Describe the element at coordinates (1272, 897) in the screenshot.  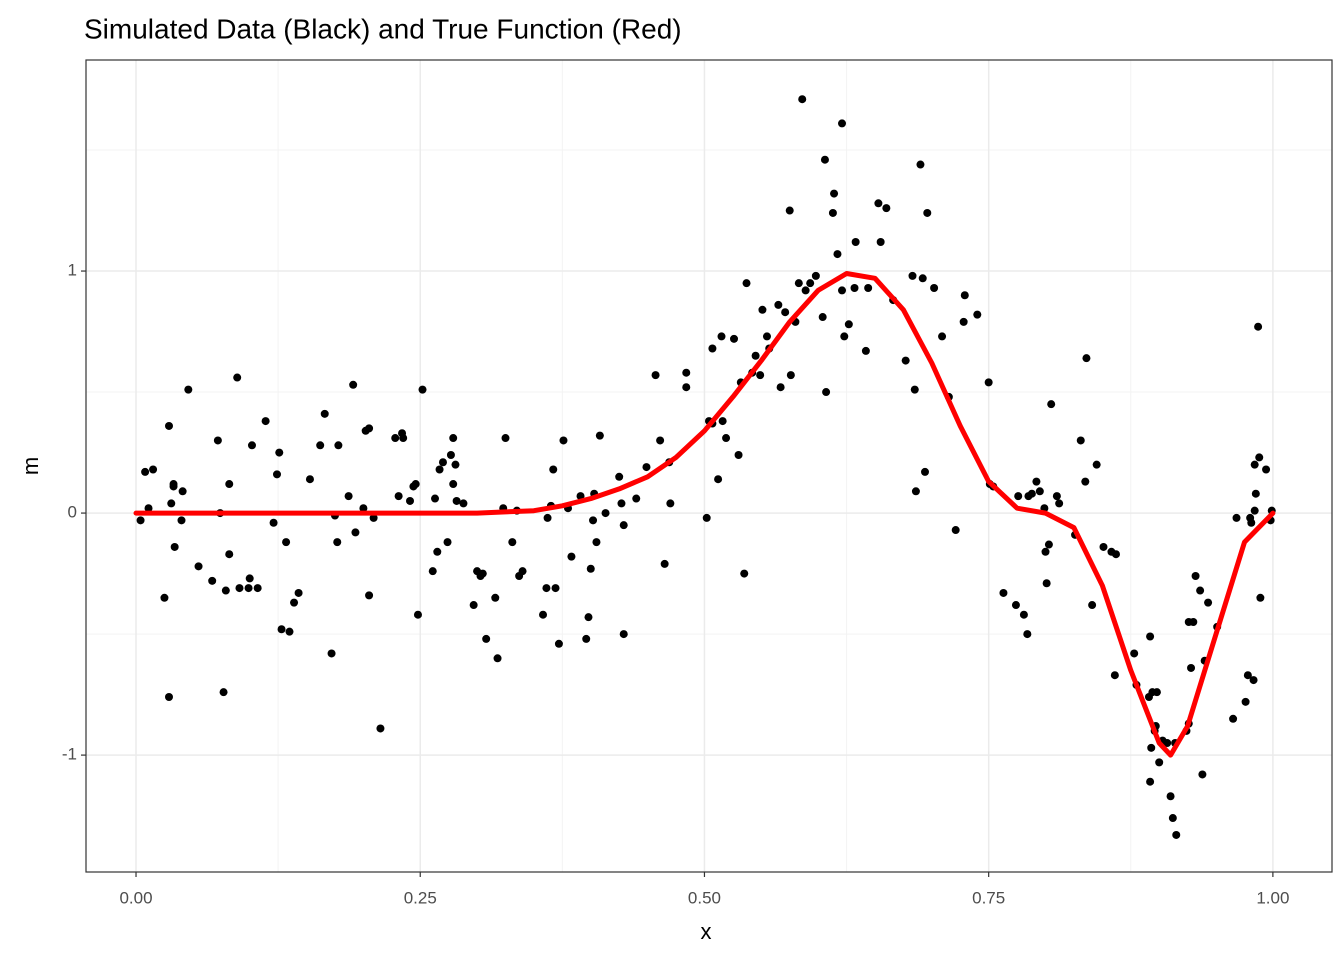
I see `x-tick-label: 1.00` at that location.